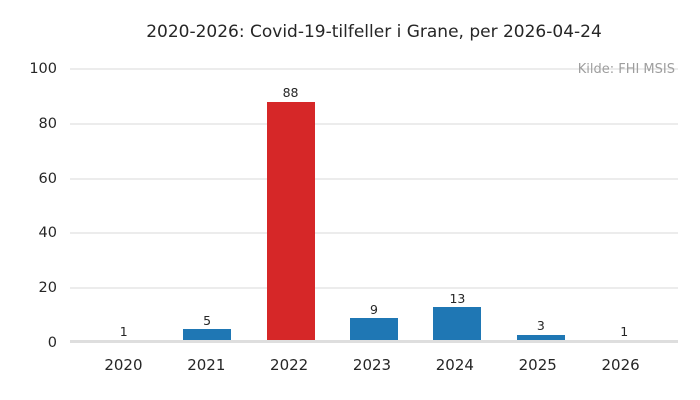 Image resolution: width=700 pixels, height=400 pixels. I want to click on bar-value-label-2022: 88, so click(290, 93).